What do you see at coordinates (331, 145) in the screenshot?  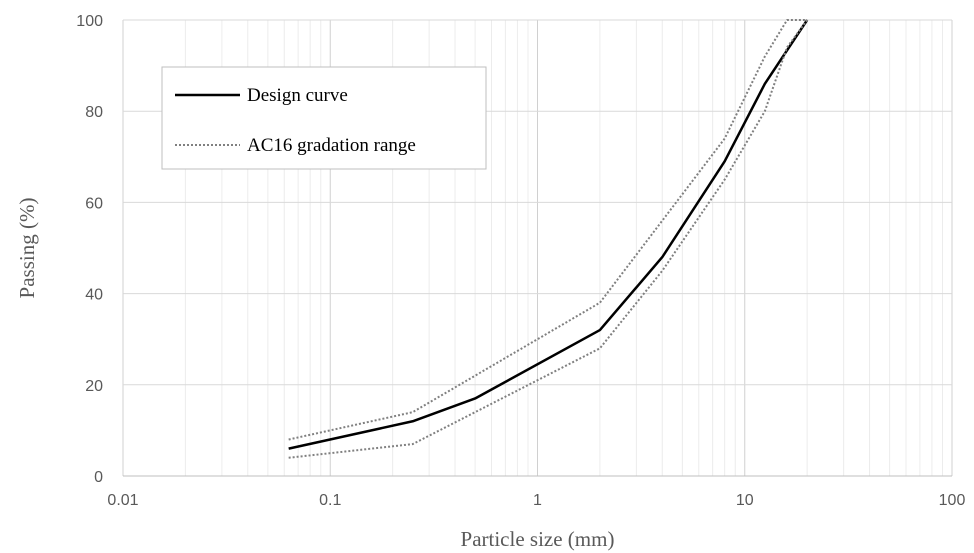 I see `legend-label-ac16-range: AC16 gradation range` at bounding box center [331, 145].